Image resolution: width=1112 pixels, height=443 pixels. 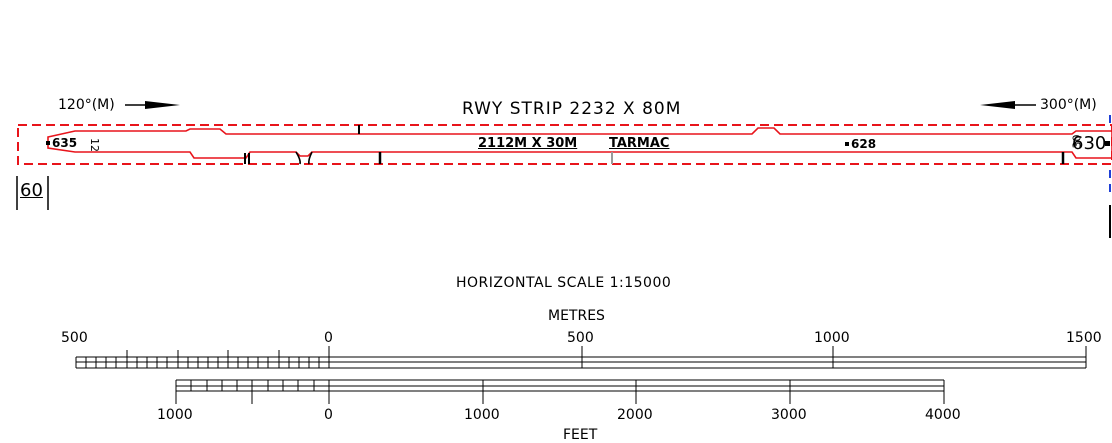 I want to click on feet-tick-label: 0, so click(x=328, y=415).